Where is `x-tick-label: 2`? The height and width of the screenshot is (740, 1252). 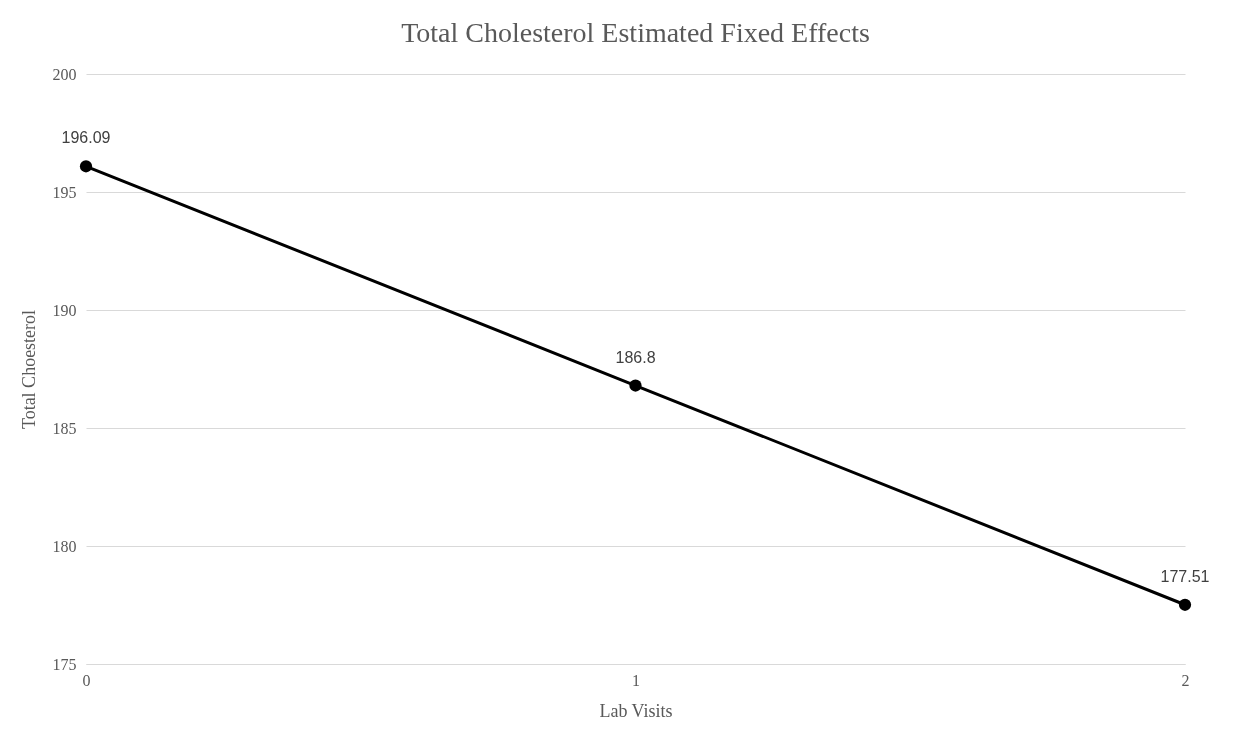 x-tick-label: 2 is located at coordinates (1185, 680).